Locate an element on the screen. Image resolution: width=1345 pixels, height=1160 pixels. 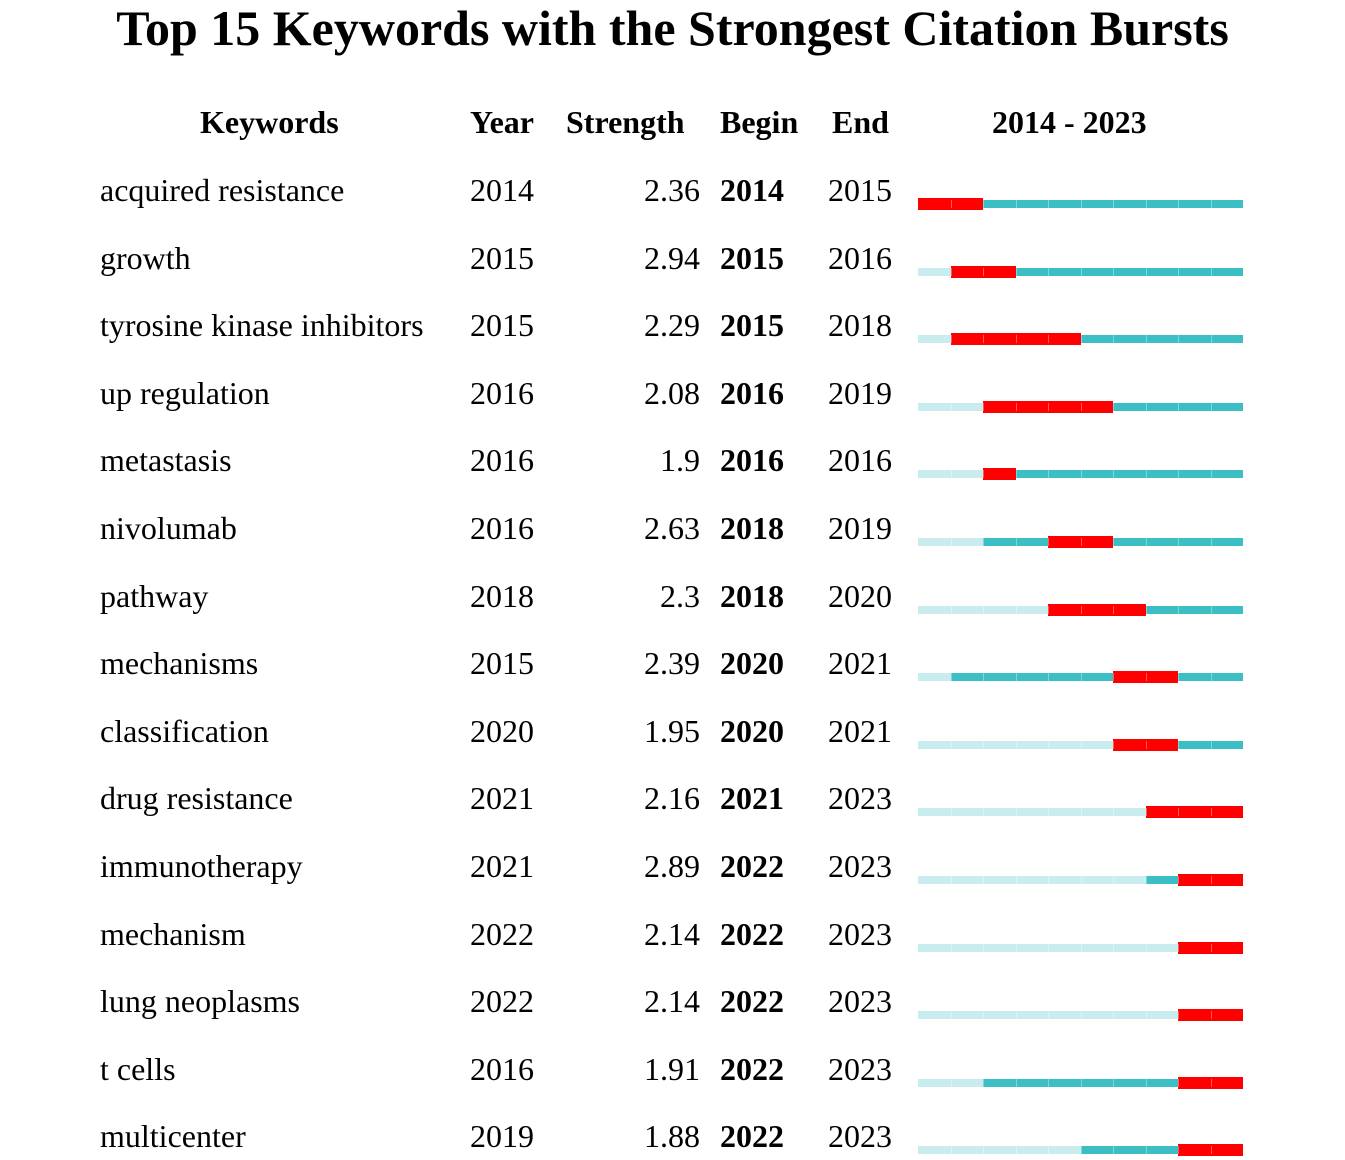
strength-cell: 1.9 is located at coordinates (680, 460).